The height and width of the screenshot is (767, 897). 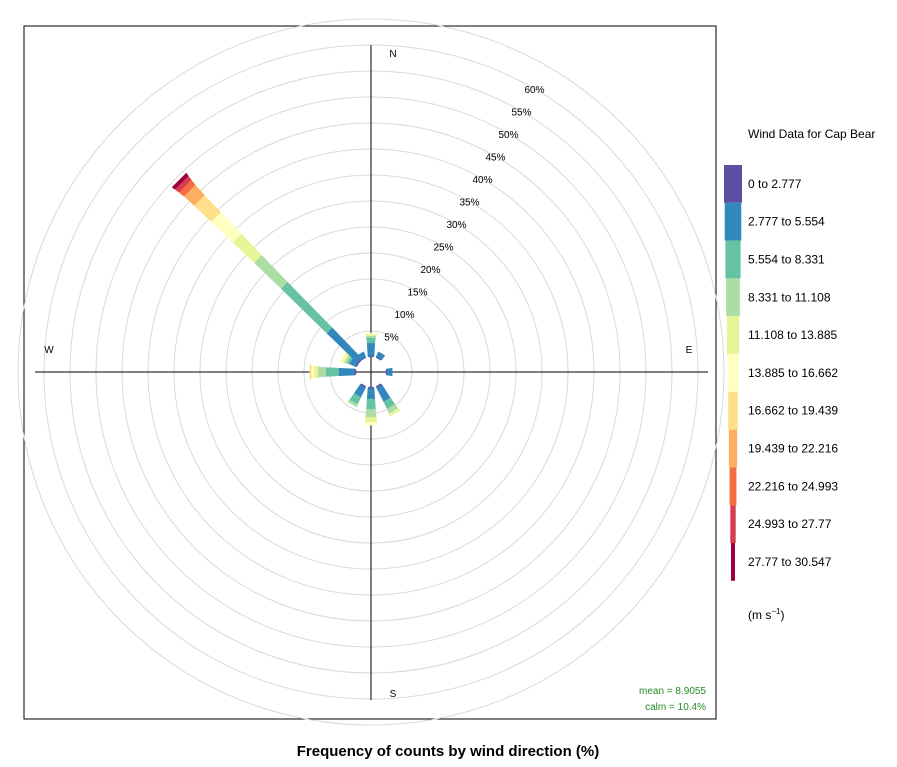 I want to click on radial-tick-label: 15%, so click(x=417, y=292).